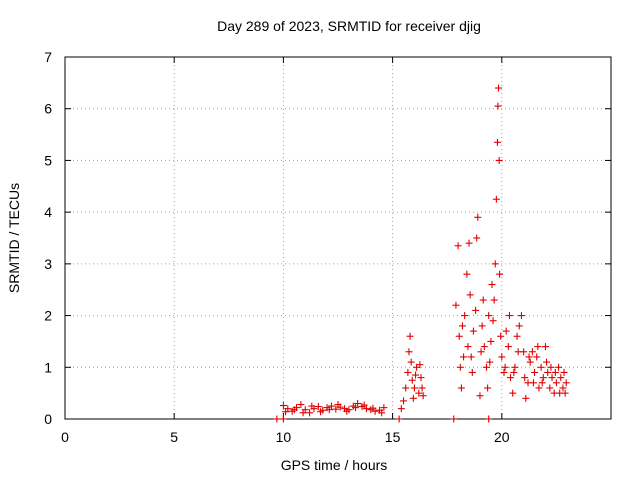  I want to click on y-tick-label: 3, so click(48, 264).